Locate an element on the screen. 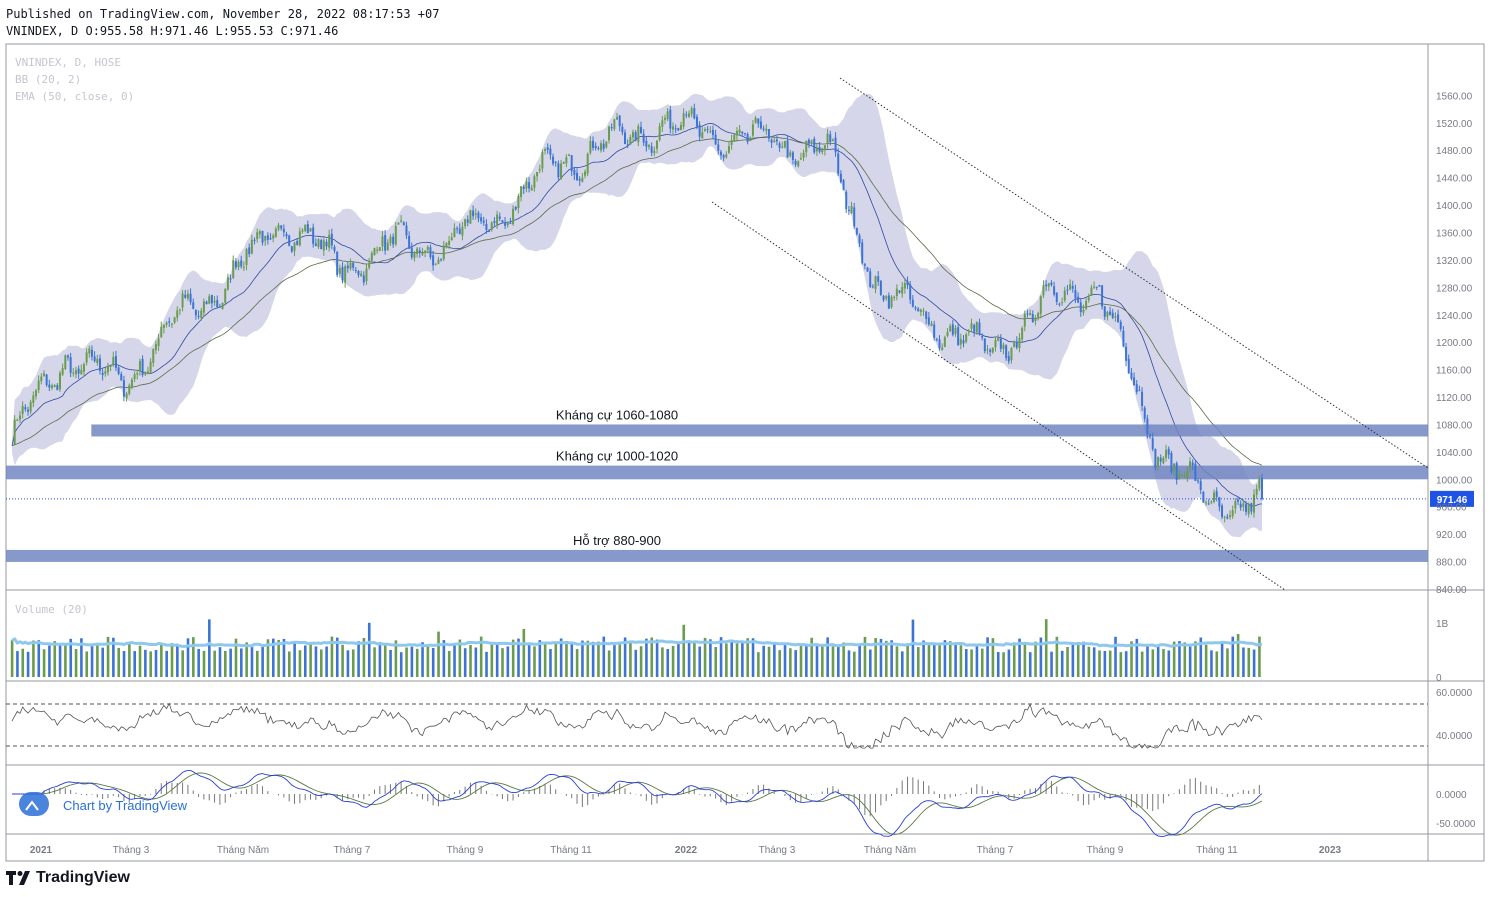 The height and width of the screenshot is (897, 1490). price-tick-label: 920.00 is located at coordinates (1451, 535).